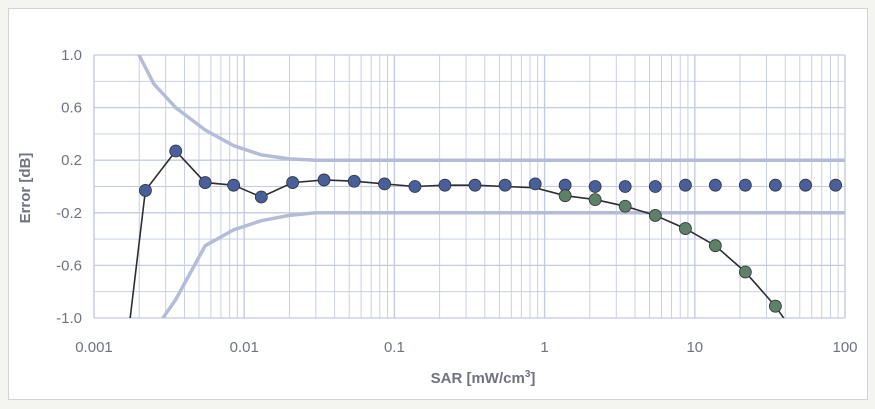  What do you see at coordinates (69, 265) in the screenshot?
I see `y-tick-label: -0.6` at bounding box center [69, 265].